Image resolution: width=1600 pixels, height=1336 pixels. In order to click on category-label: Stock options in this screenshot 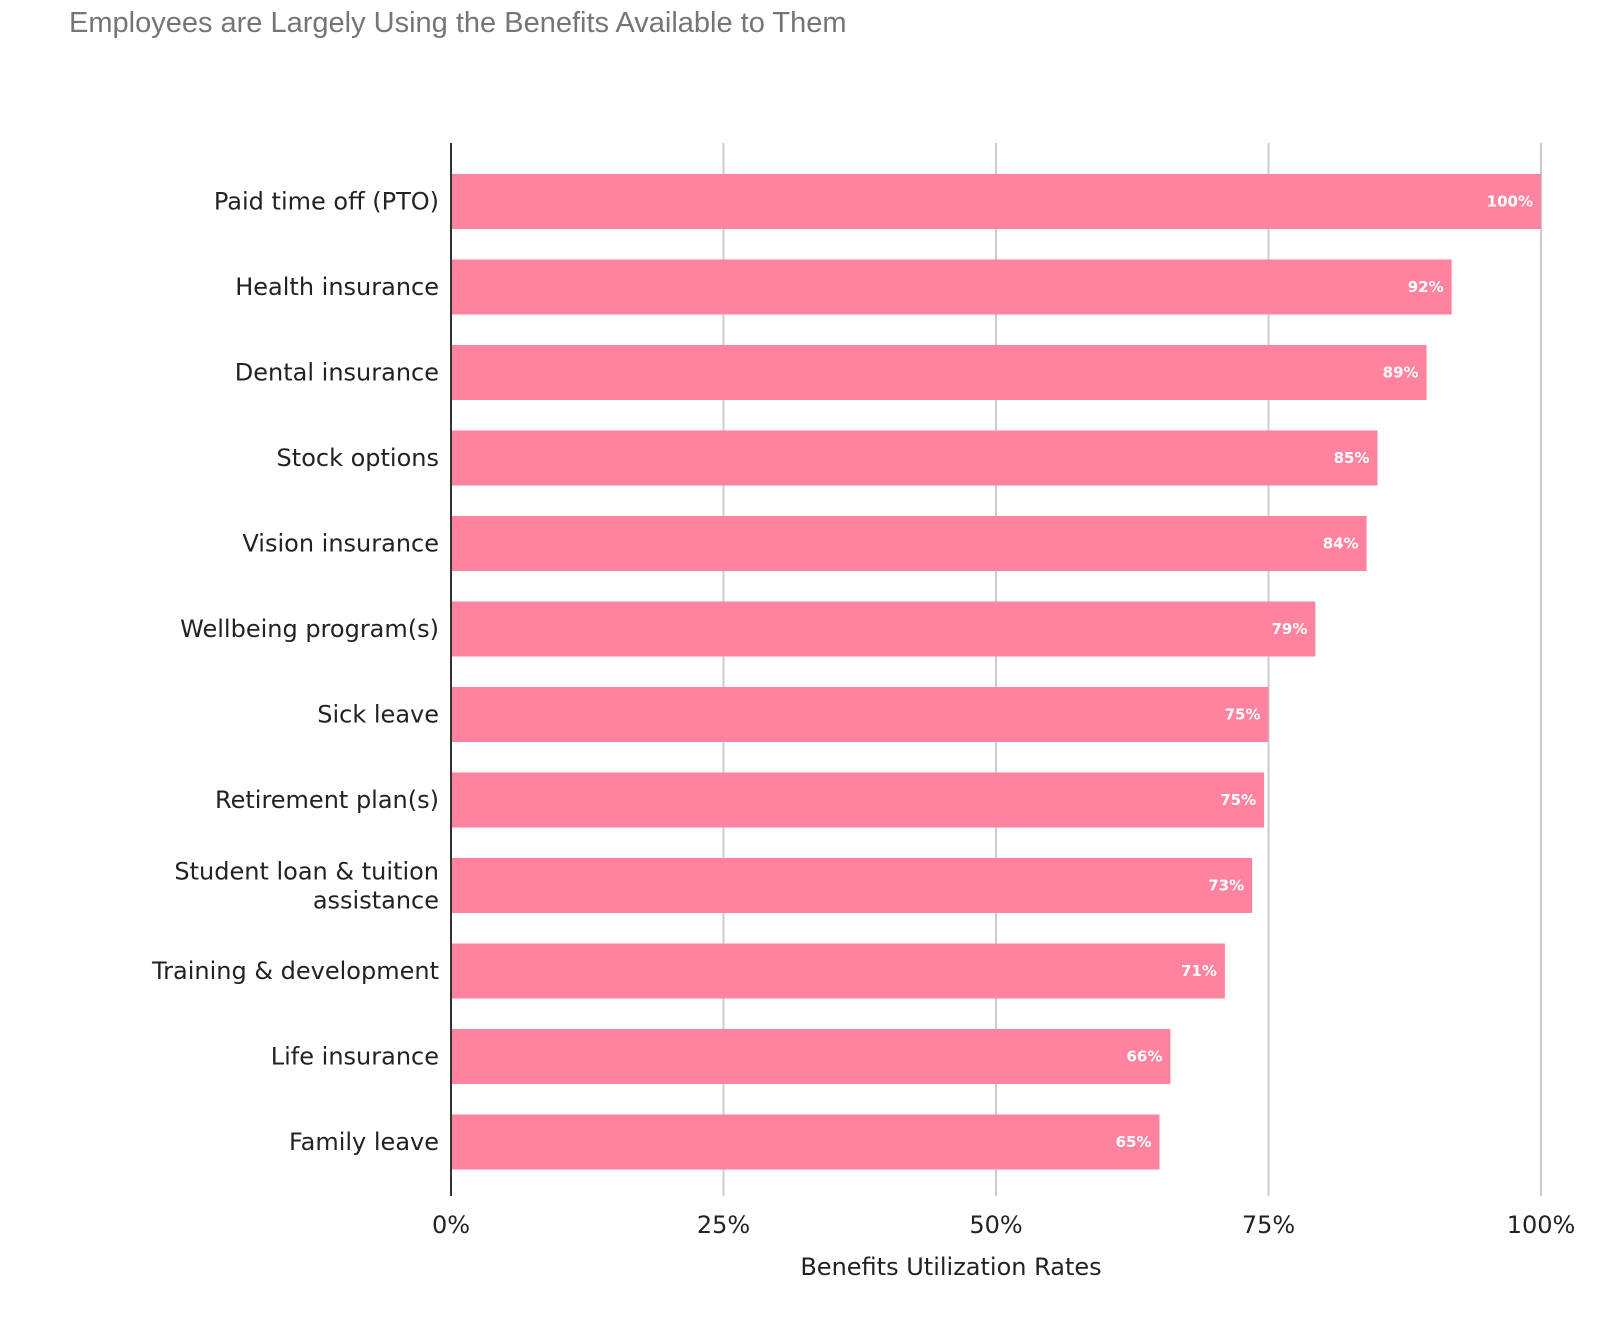, I will do `click(358, 458)`.